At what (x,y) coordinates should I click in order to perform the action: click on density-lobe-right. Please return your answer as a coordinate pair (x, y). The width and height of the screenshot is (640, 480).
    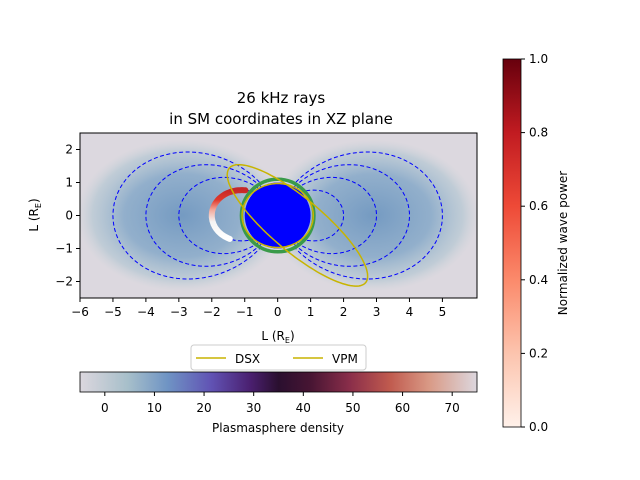
    Looking at the image, I should click on (372, 215).